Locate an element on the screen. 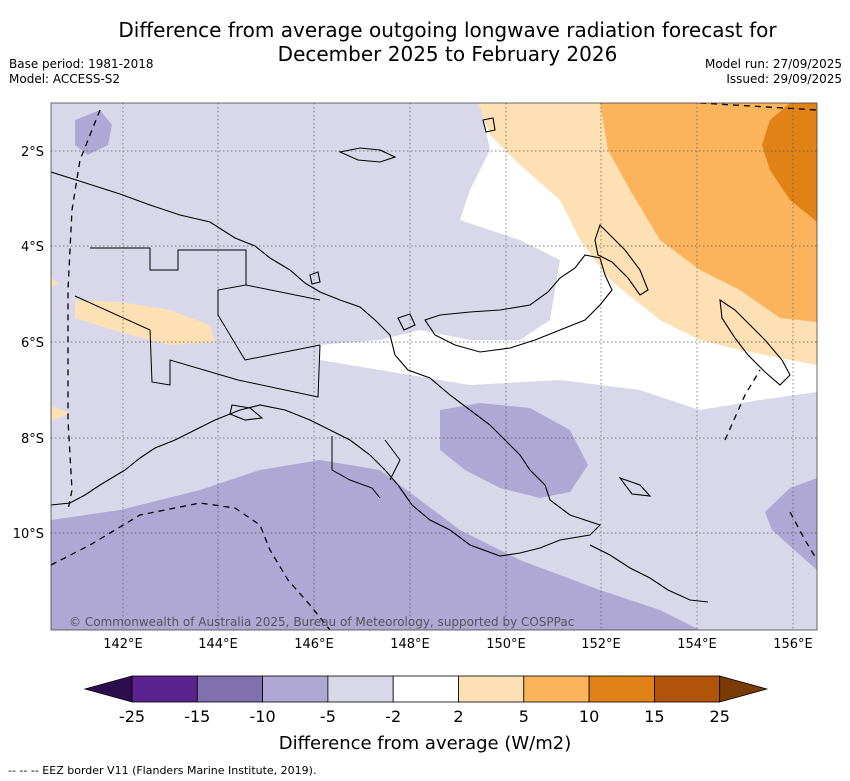  lat-label: 6°S is located at coordinates (32, 343).